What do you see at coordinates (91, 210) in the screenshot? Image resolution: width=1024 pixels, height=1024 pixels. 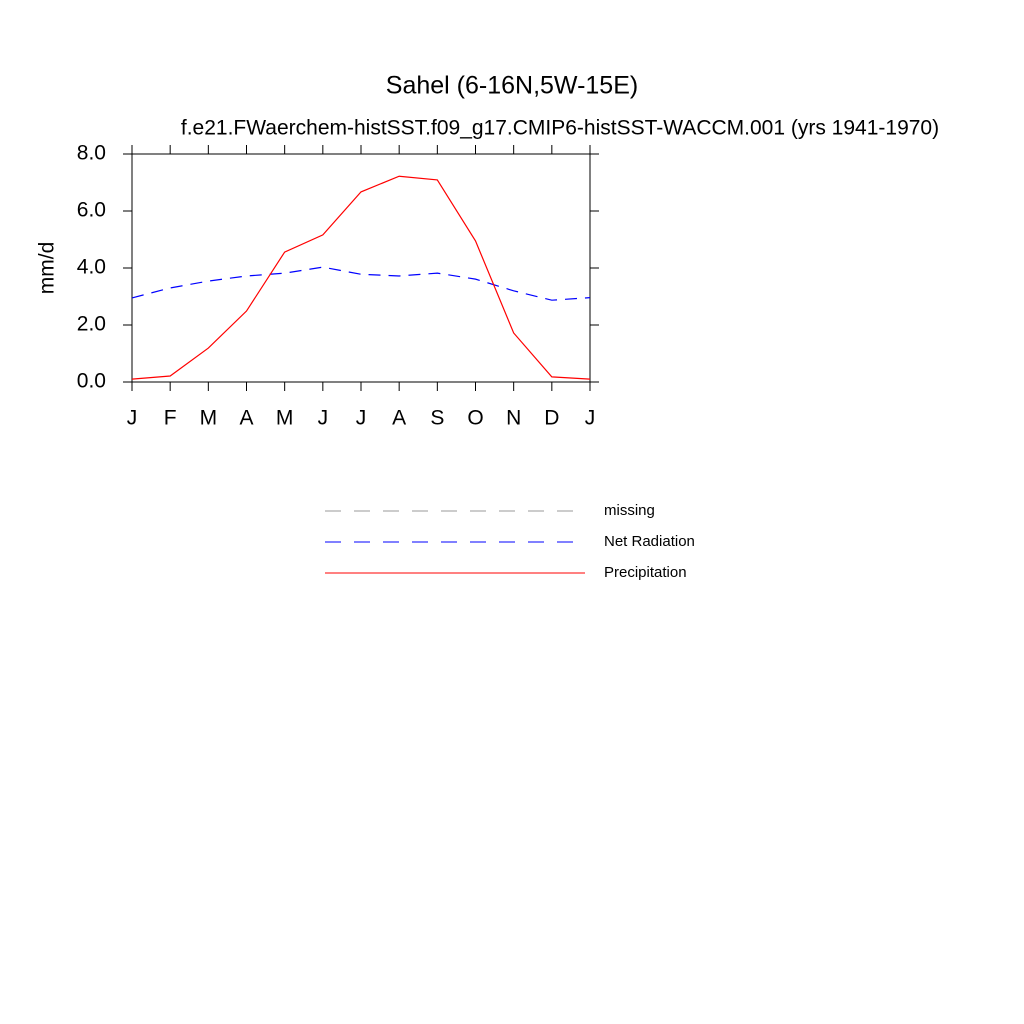 I see `y-tick-label: 6.0` at bounding box center [91, 210].